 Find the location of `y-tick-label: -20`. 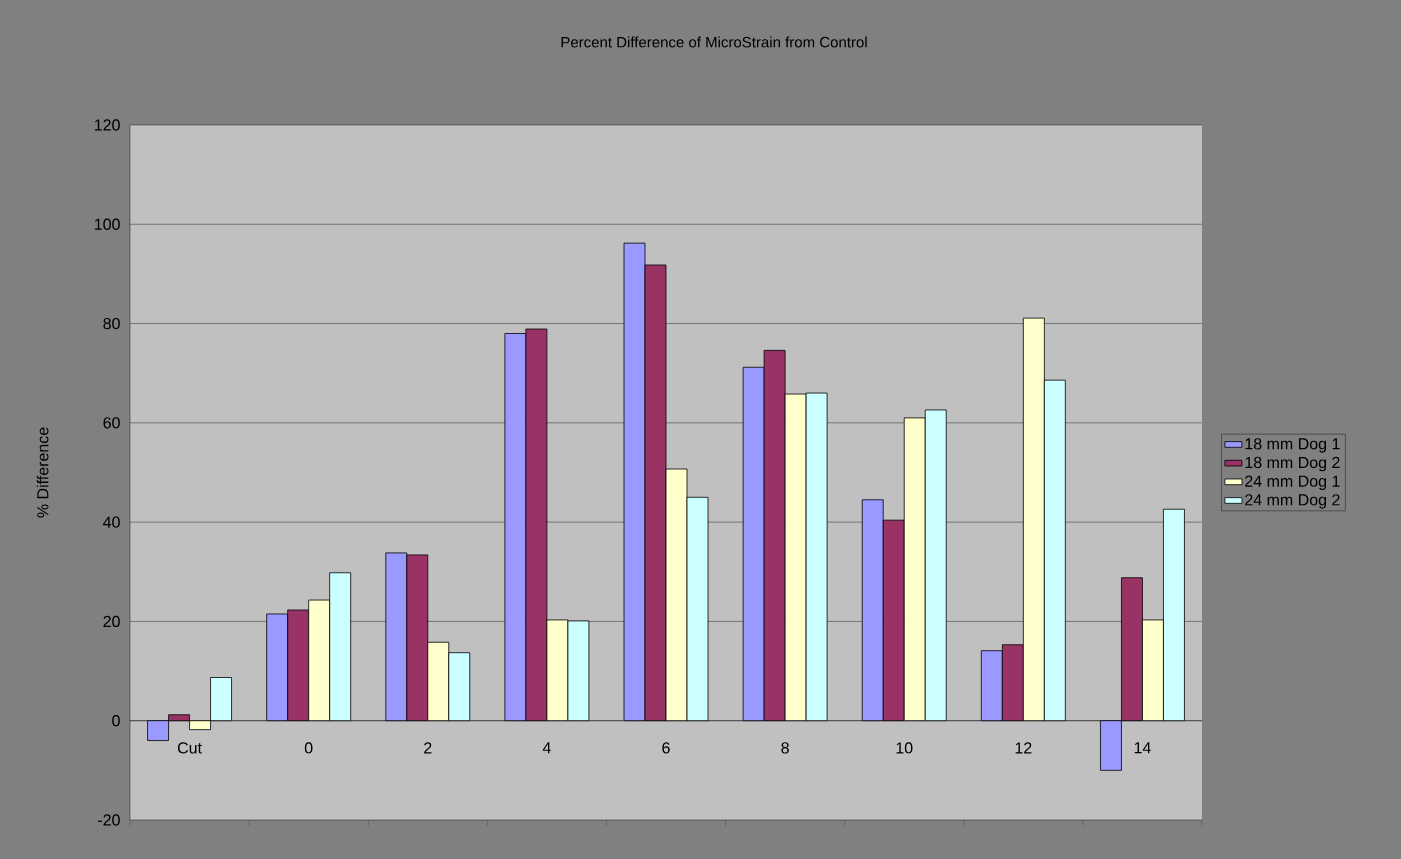

y-tick-label: -20 is located at coordinates (109, 820).